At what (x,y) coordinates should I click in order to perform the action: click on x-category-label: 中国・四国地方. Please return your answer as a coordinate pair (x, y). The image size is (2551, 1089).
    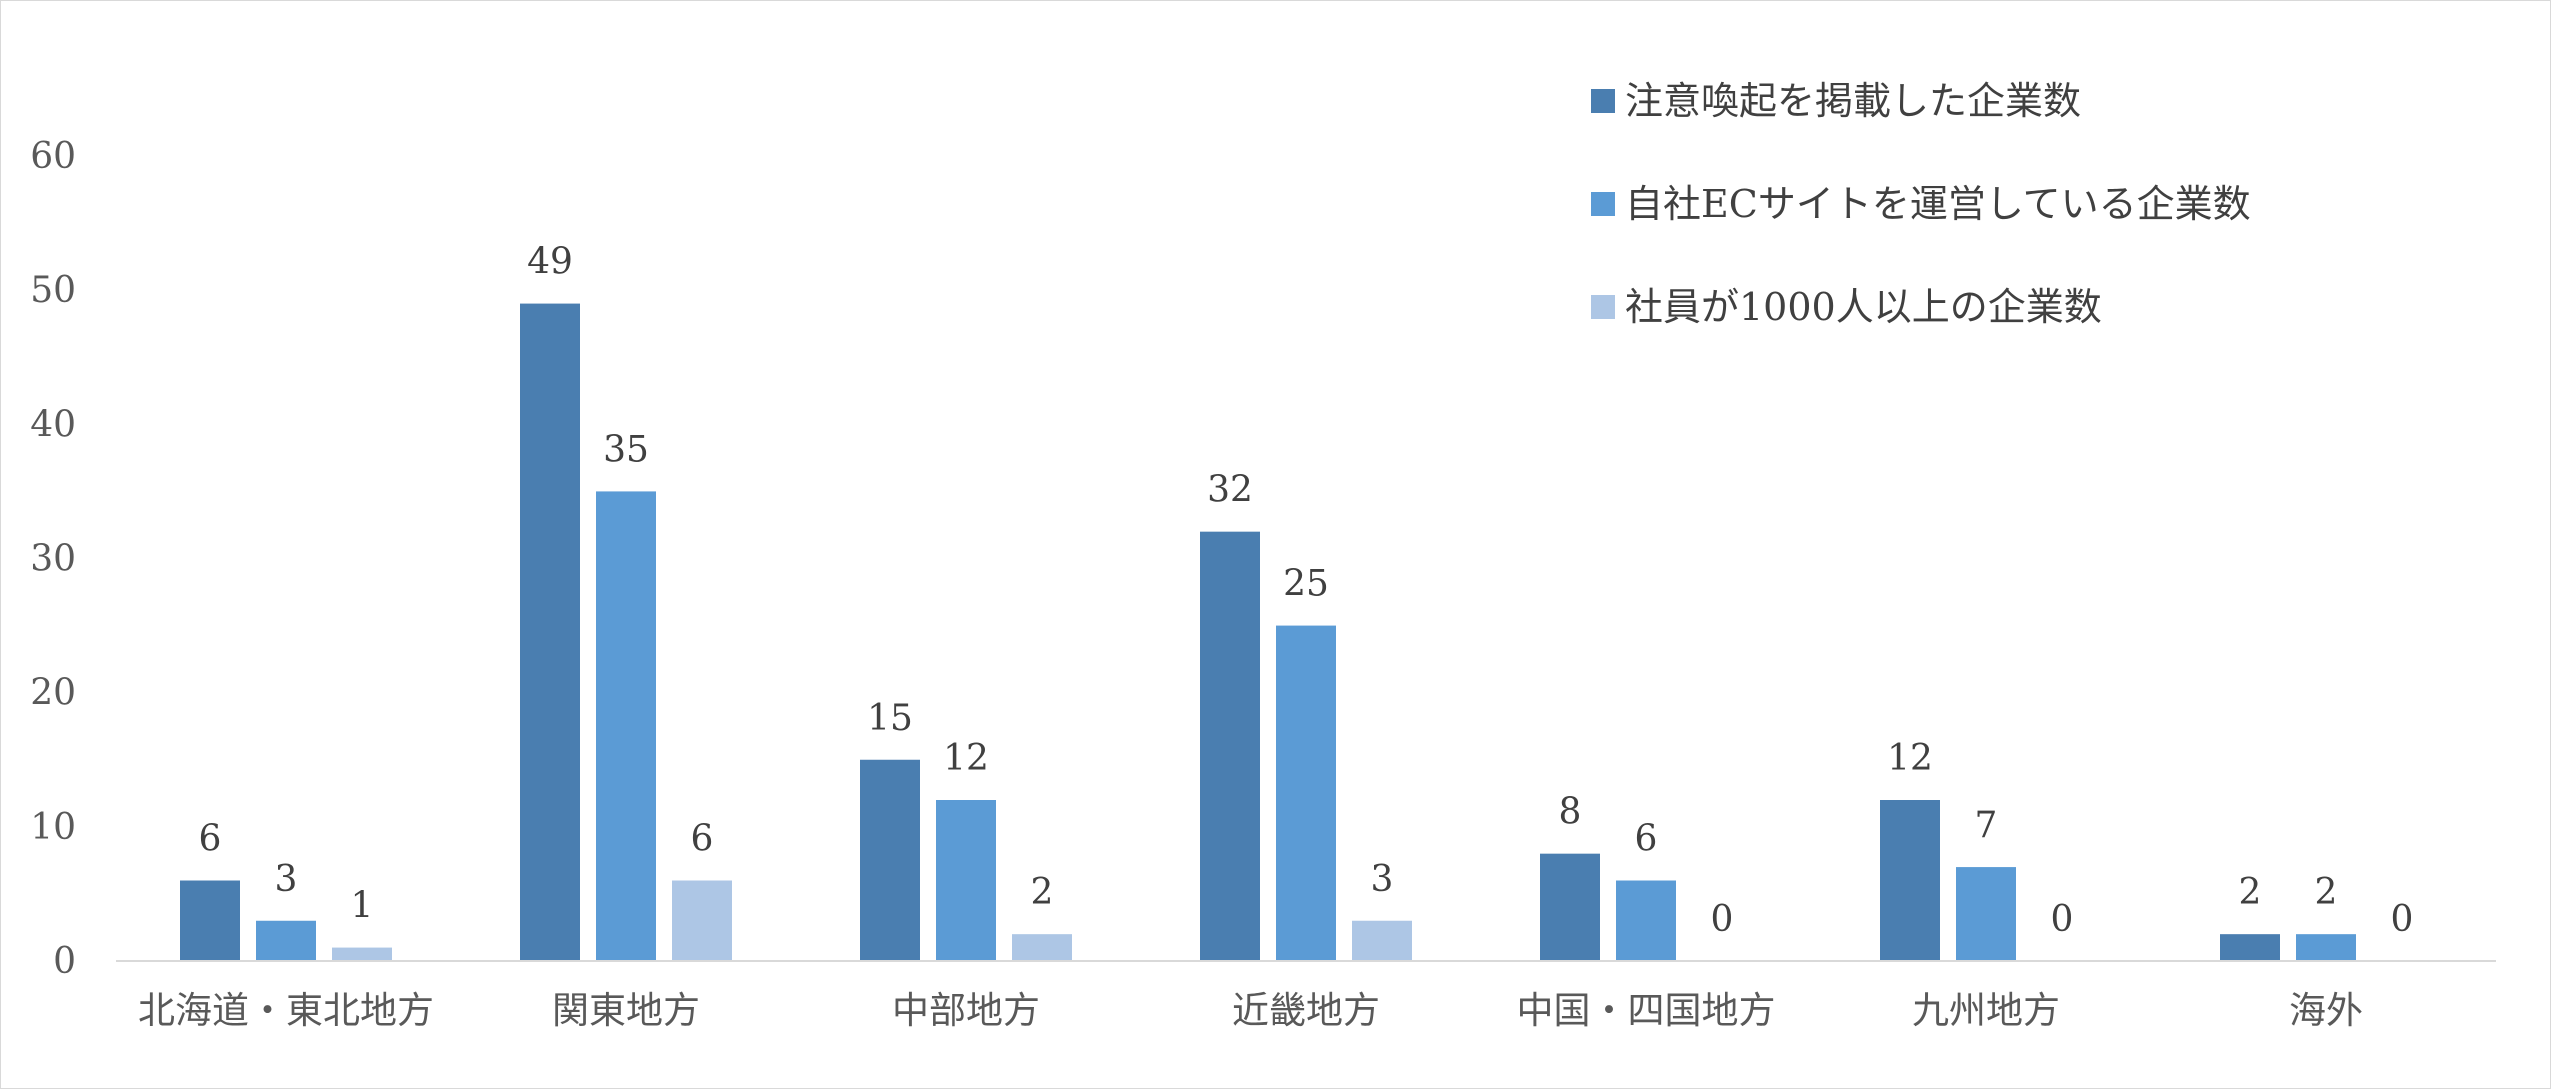
    Looking at the image, I should click on (1646, 1010).